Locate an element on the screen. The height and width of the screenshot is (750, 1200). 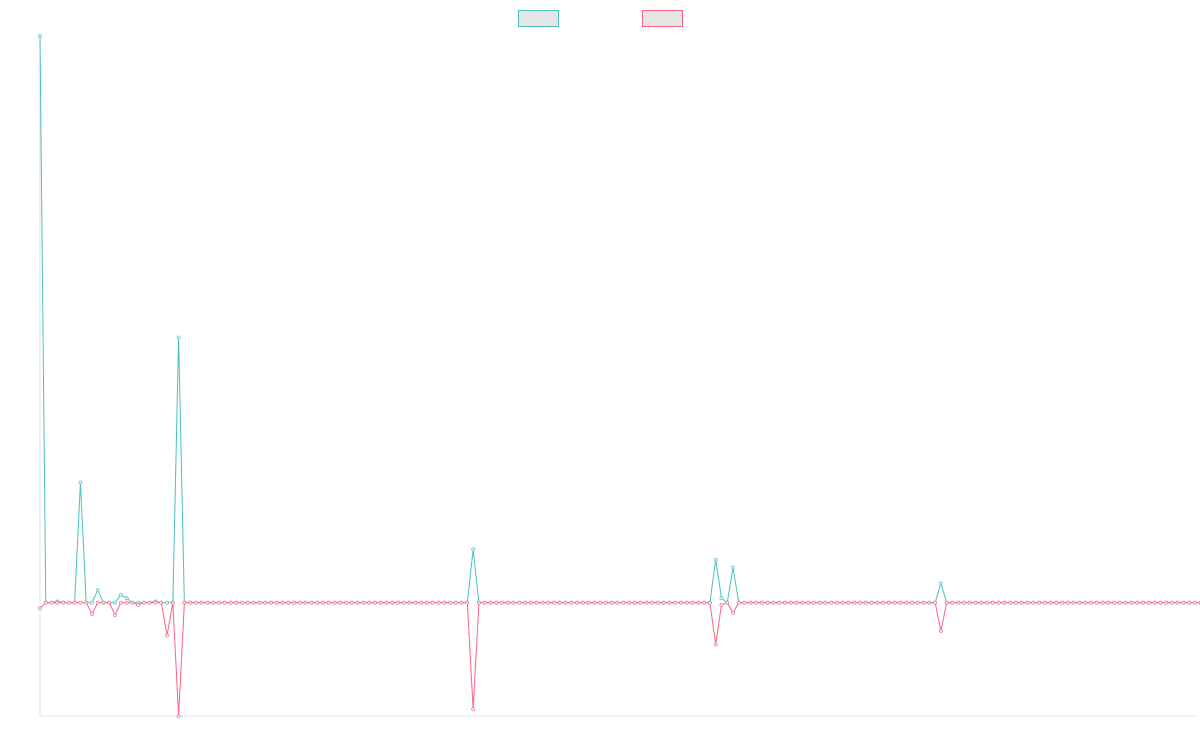
series-2-line is located at coordinates (619, 659).